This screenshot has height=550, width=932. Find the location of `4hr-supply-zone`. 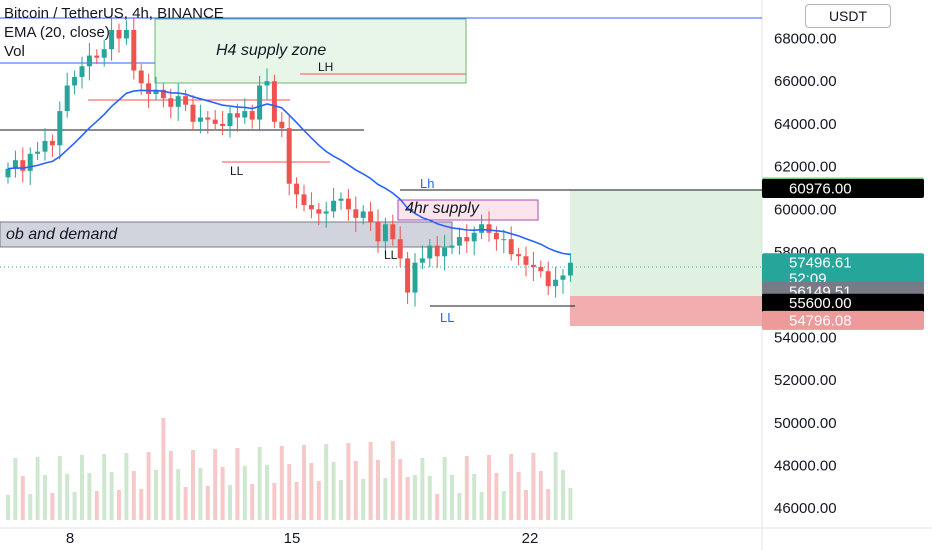

4hr-supply-zone is located at coordinates (468, 210).